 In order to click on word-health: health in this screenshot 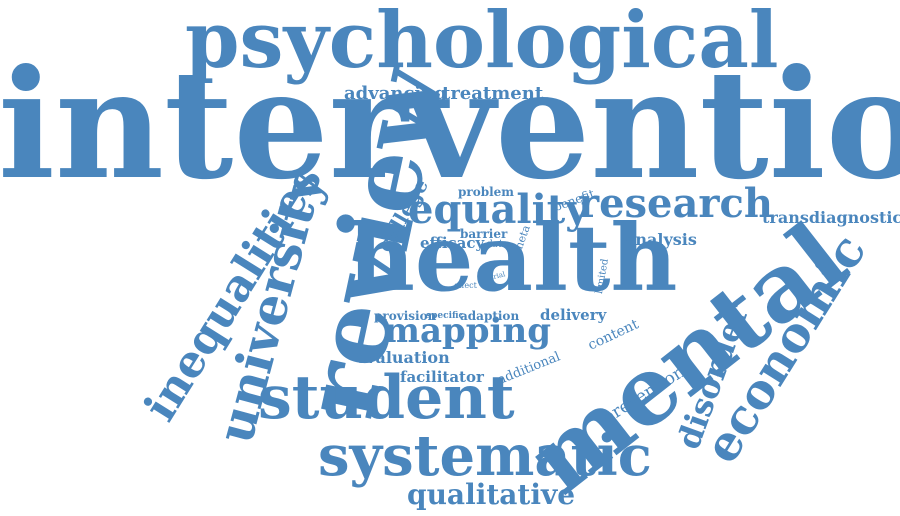, I will do `click(513, 258)`.